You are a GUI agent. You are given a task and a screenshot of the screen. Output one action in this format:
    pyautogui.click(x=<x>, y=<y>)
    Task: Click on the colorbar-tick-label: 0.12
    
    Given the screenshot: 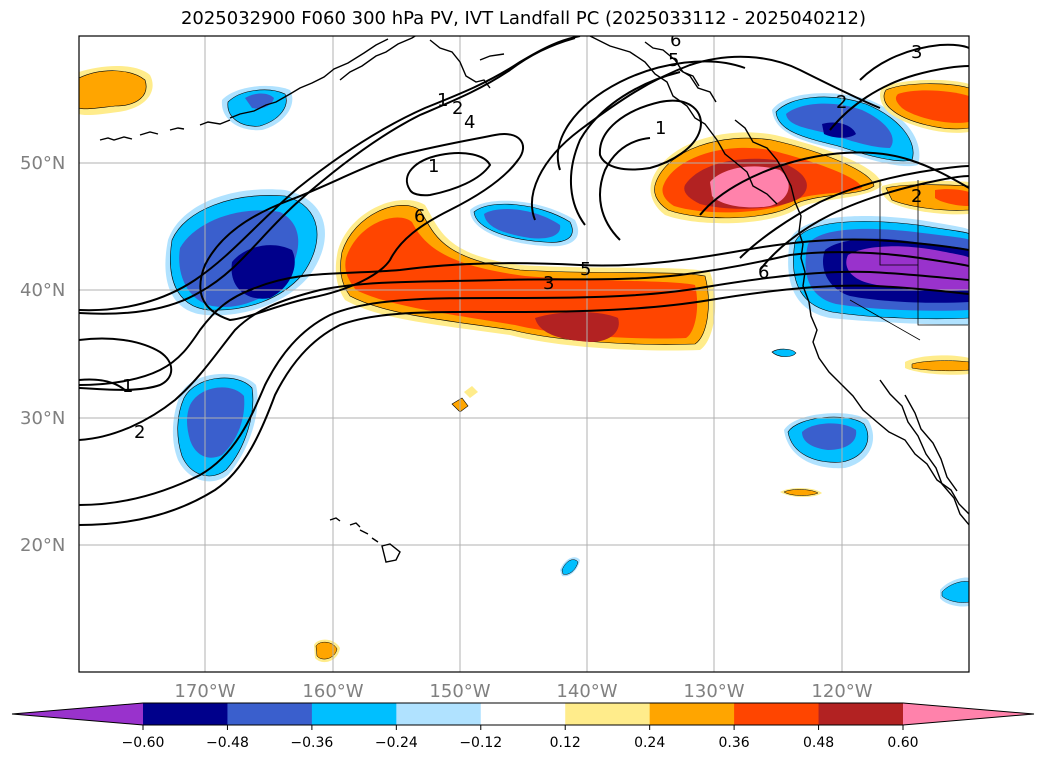 What is the action you would take?
    pyautogui.click(x=565, y=743)
    